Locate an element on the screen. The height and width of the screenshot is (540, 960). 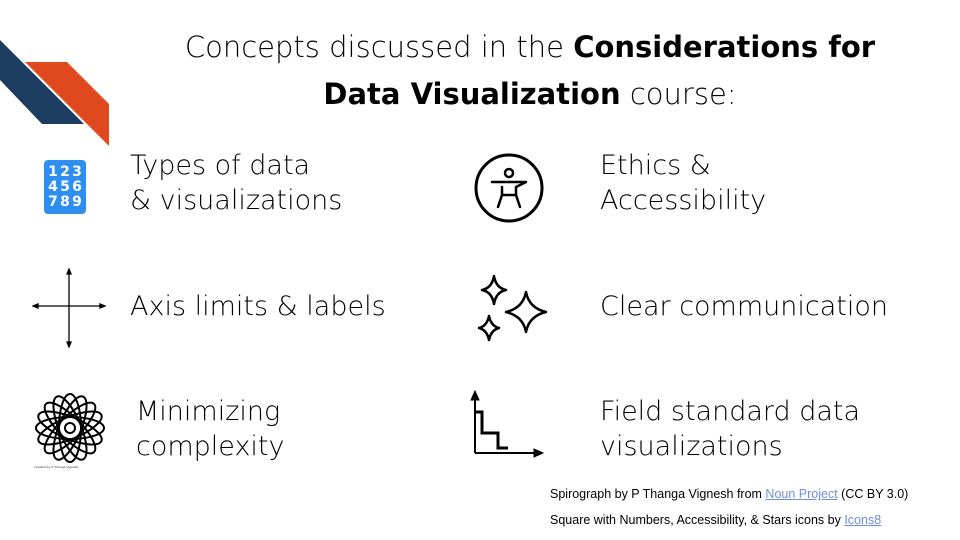
item-line: Ethics & is located at coordinates (655, 165).